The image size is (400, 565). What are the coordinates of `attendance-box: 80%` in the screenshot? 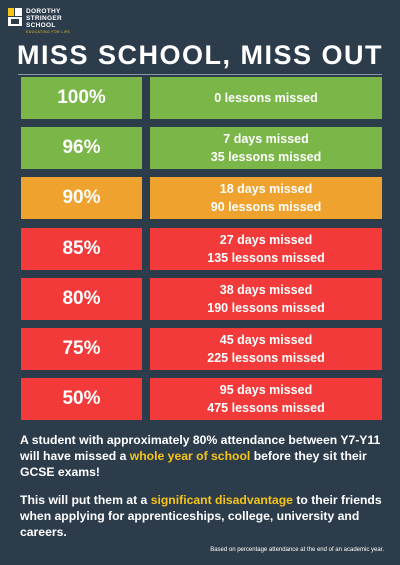 It's located at (81, 298).